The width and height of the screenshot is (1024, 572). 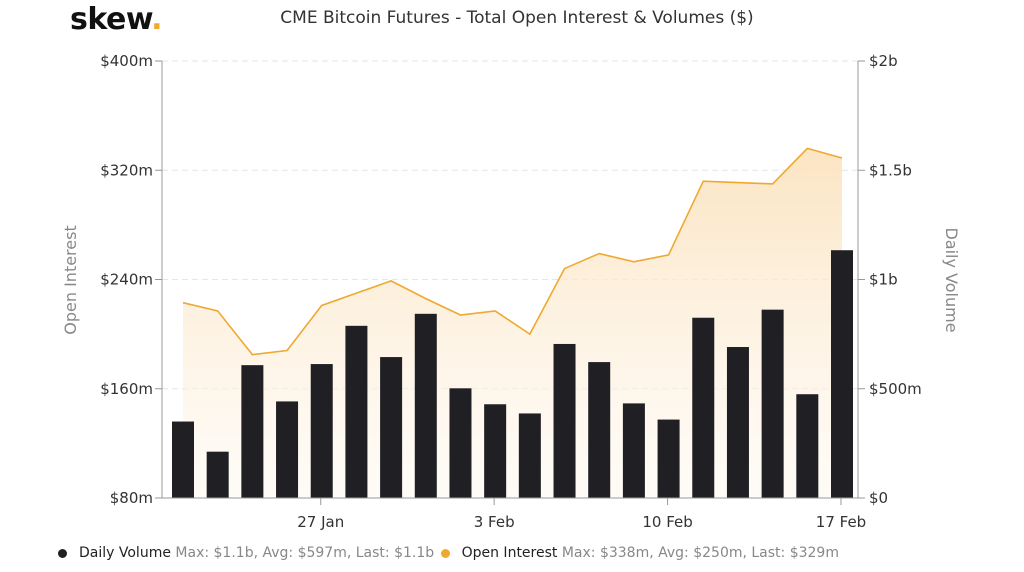 I want to click on x-tick-label: 3 Feb, so click(x=494, y=522).